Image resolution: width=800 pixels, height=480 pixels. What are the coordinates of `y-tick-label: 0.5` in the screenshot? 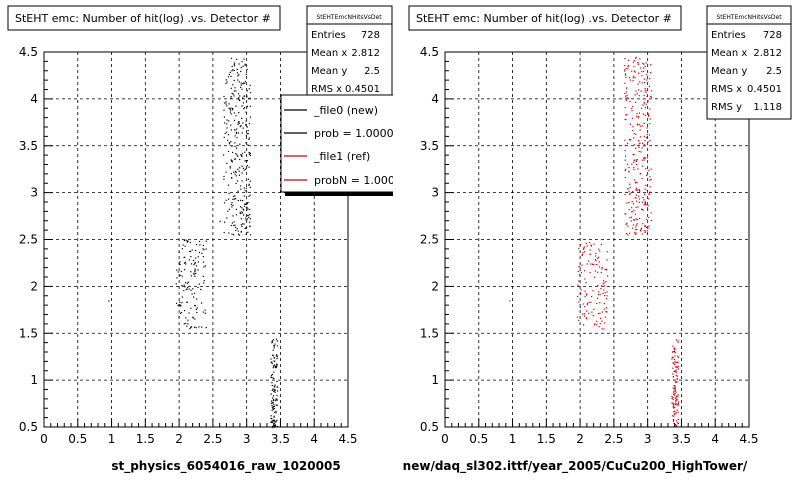 It's located at (28, 427).